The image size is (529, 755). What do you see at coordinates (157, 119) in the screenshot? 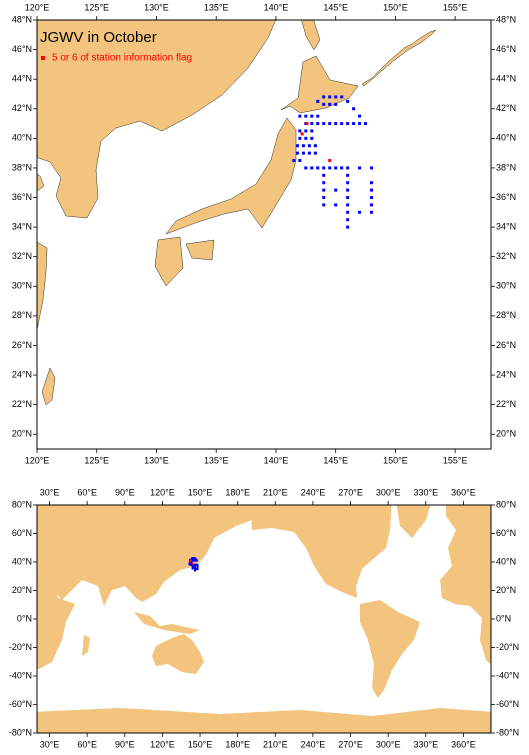
I see `asia-mainland` at bounding box center [157, 119].